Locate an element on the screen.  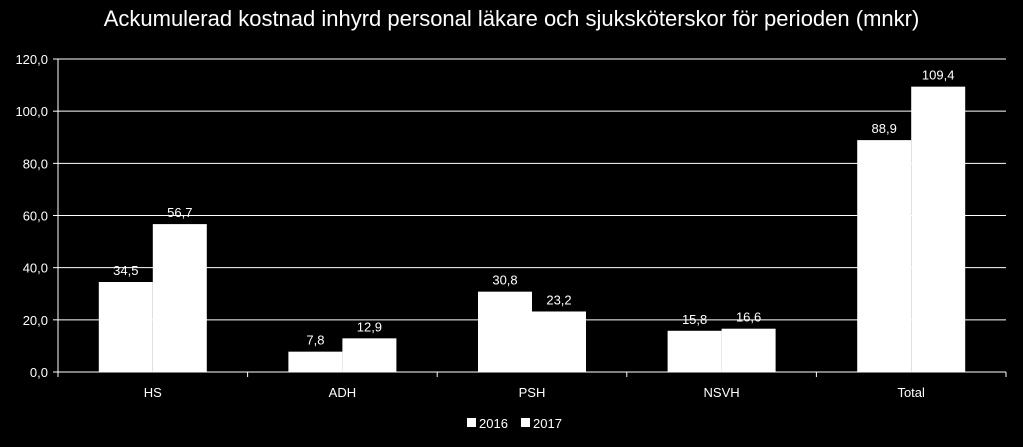
legend-label-2017: 2017 is located at coordinates (547, 423).